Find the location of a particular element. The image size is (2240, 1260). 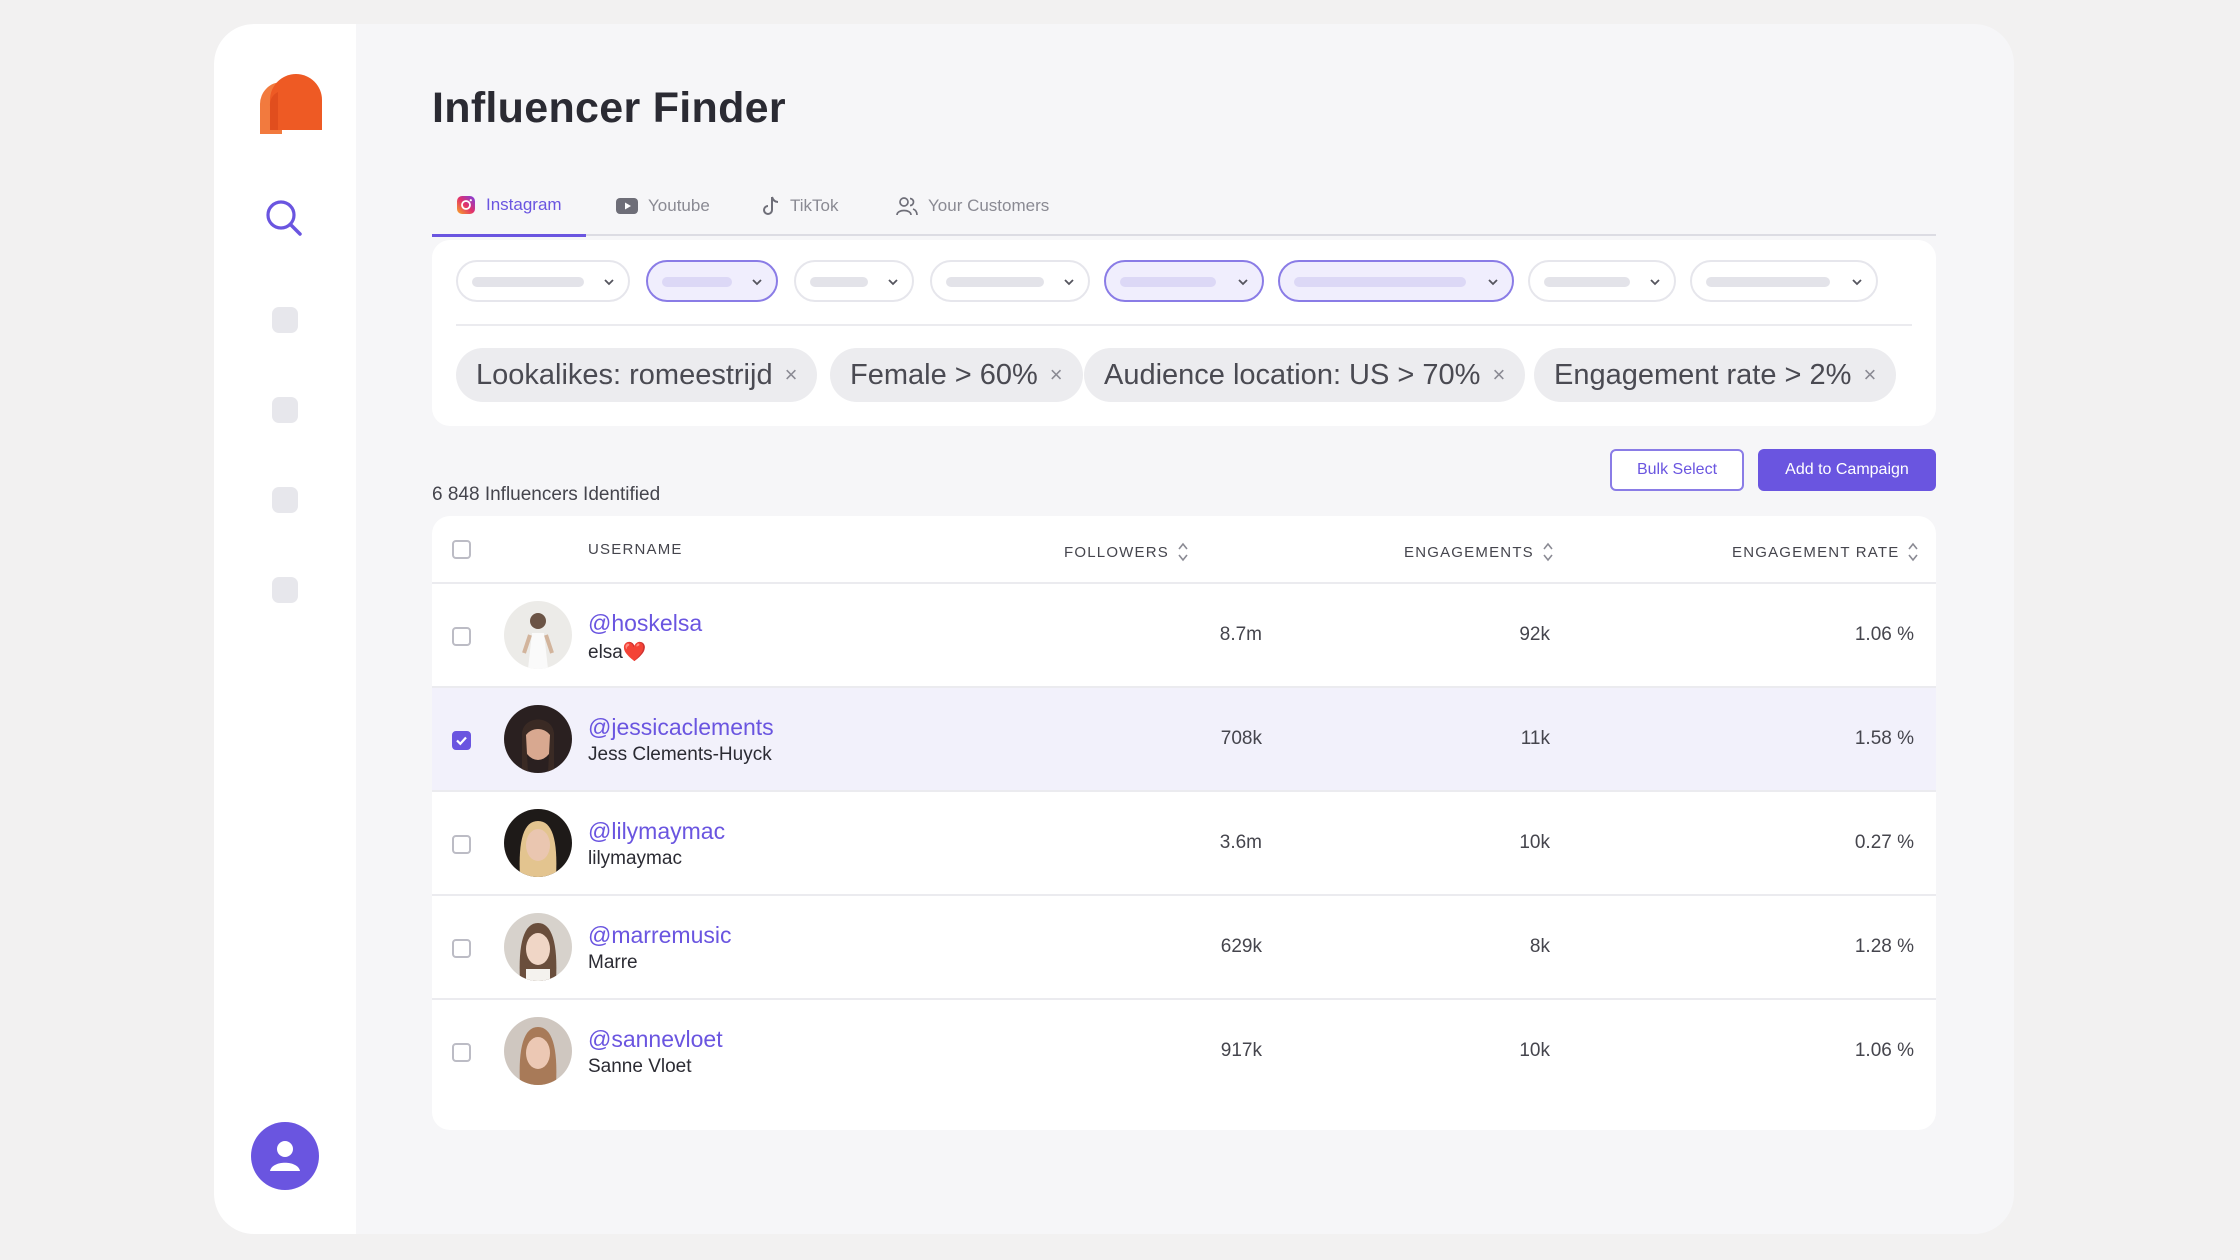

table-row: @lilymaymac lilymaymac 3.6m 10k 0.27 % is located at coordinates (1184, 844).